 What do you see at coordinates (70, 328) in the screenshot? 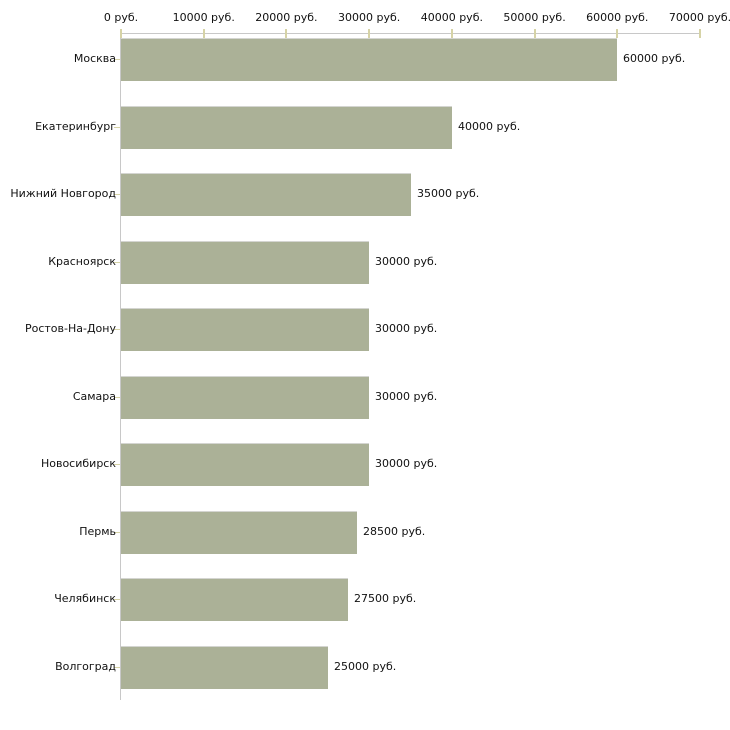
I see `category-label: Ростов-На-Дону` at bounding box center [70, 328].